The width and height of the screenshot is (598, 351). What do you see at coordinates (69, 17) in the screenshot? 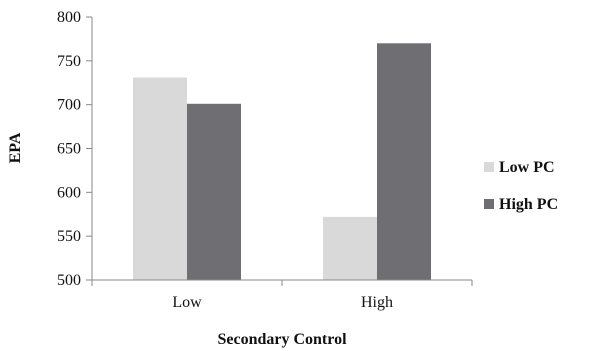
I see `y-tick-label: 800` at bounding box center [69, 17].